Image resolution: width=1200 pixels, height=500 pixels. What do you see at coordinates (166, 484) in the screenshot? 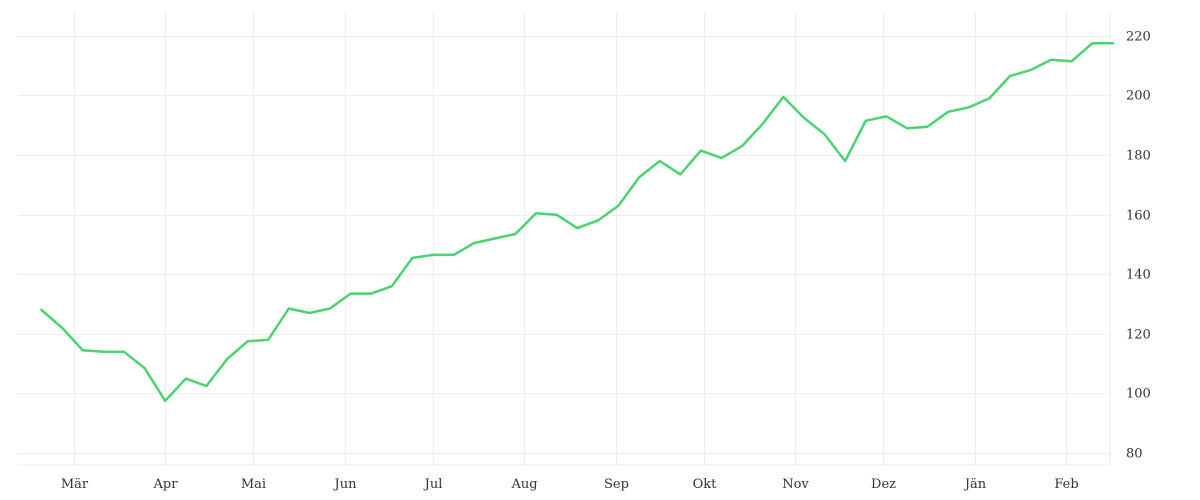
I see `x-tick-label: Apr` at bounding box center [166, 484].